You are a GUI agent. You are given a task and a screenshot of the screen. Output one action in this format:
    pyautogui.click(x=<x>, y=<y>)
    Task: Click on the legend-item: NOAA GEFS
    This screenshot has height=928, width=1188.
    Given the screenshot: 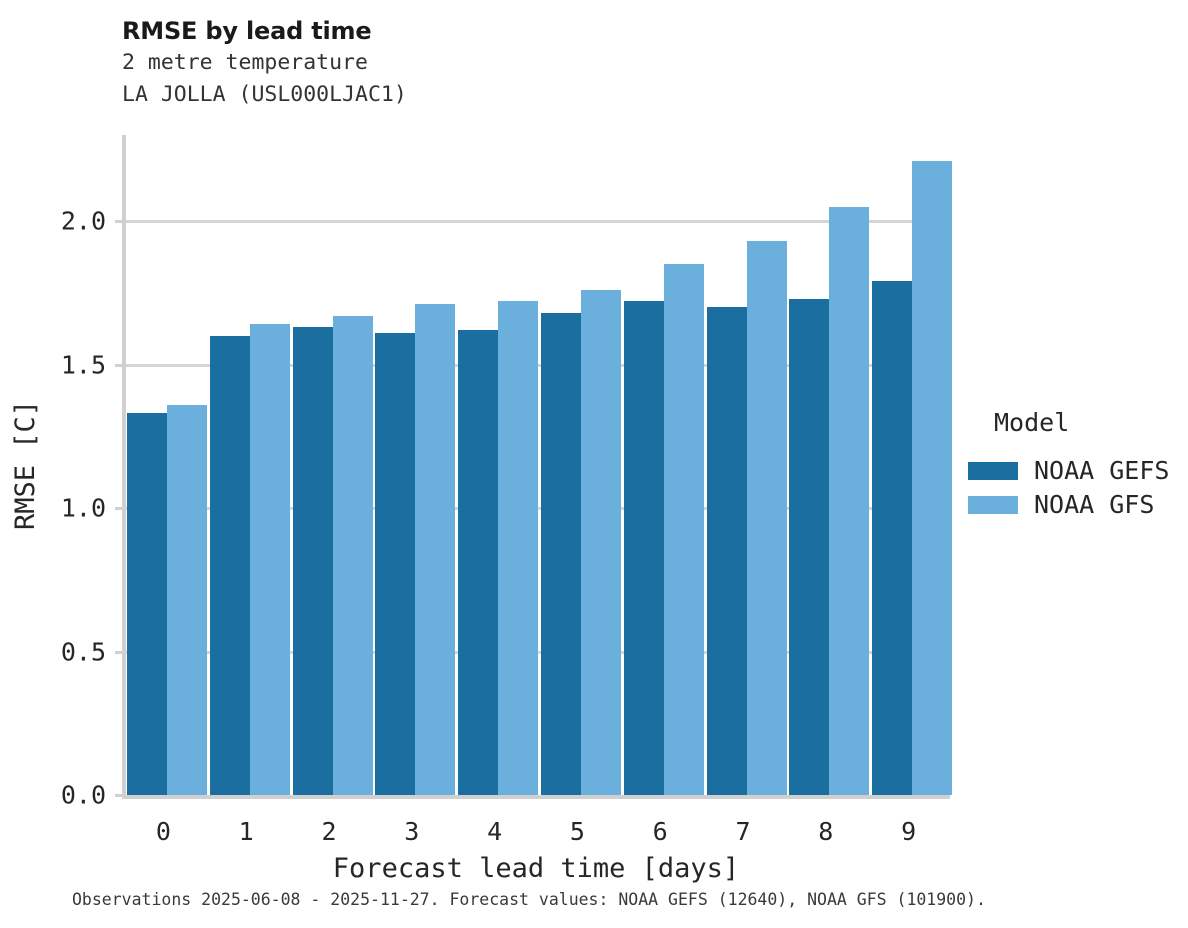 What is the action you would take?
    pyautogui.click(x=1075, y=471)
    